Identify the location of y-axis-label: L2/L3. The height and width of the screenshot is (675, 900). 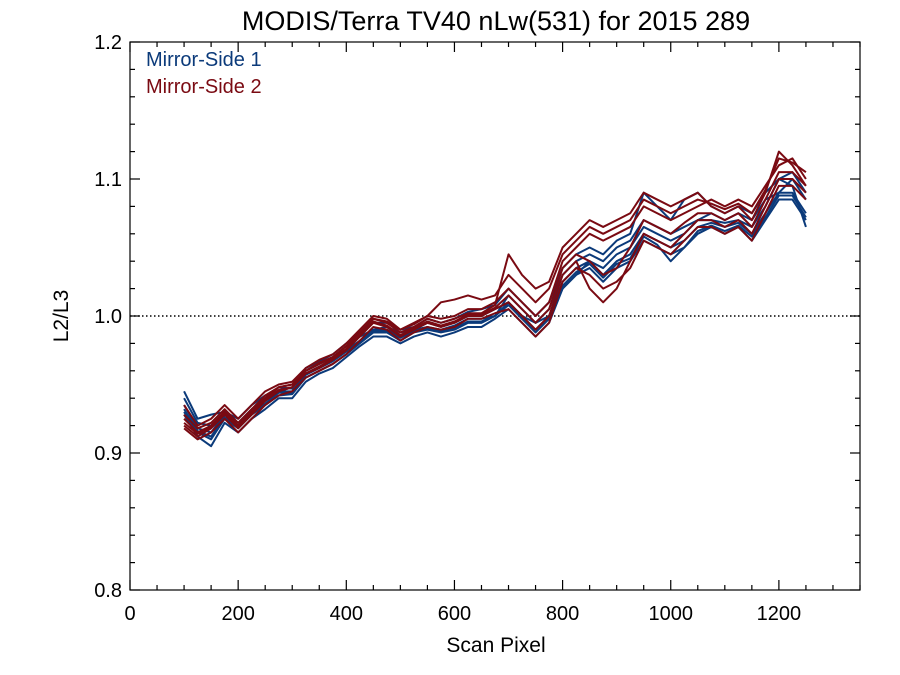
(61, 316).